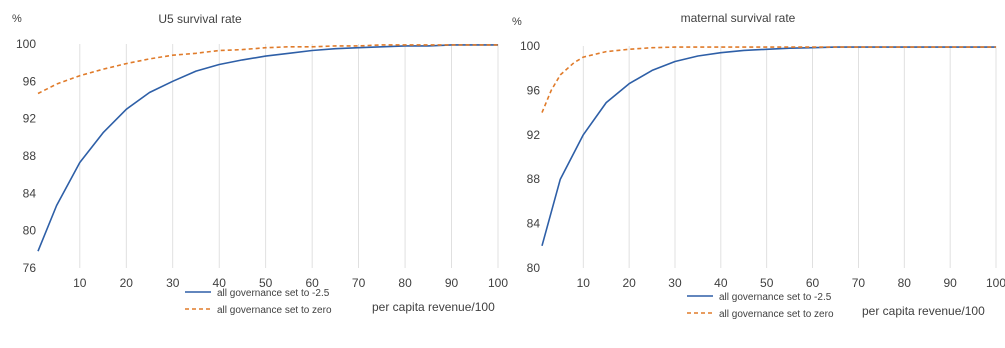 The width and height of the screenshot is (1005, 348). What do you see at coordinates (738, 18) in the screenshot?
I see `chart-title: maternal survival rate` at bounding box center [738, 18].